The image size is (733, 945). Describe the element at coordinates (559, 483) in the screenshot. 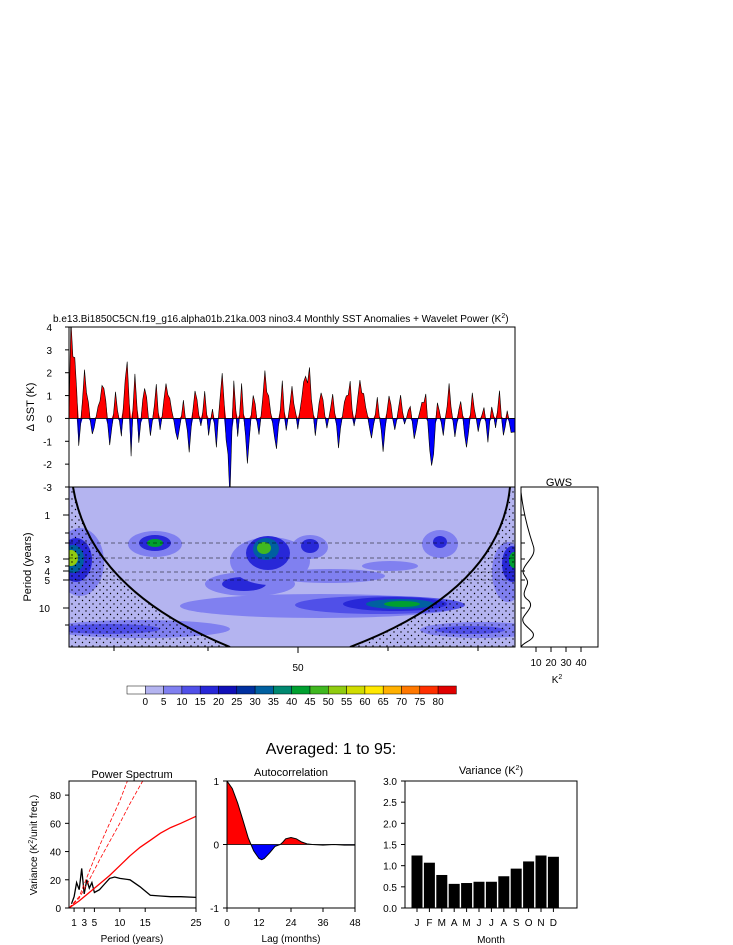

I see `gws-title: GWS` at that location.